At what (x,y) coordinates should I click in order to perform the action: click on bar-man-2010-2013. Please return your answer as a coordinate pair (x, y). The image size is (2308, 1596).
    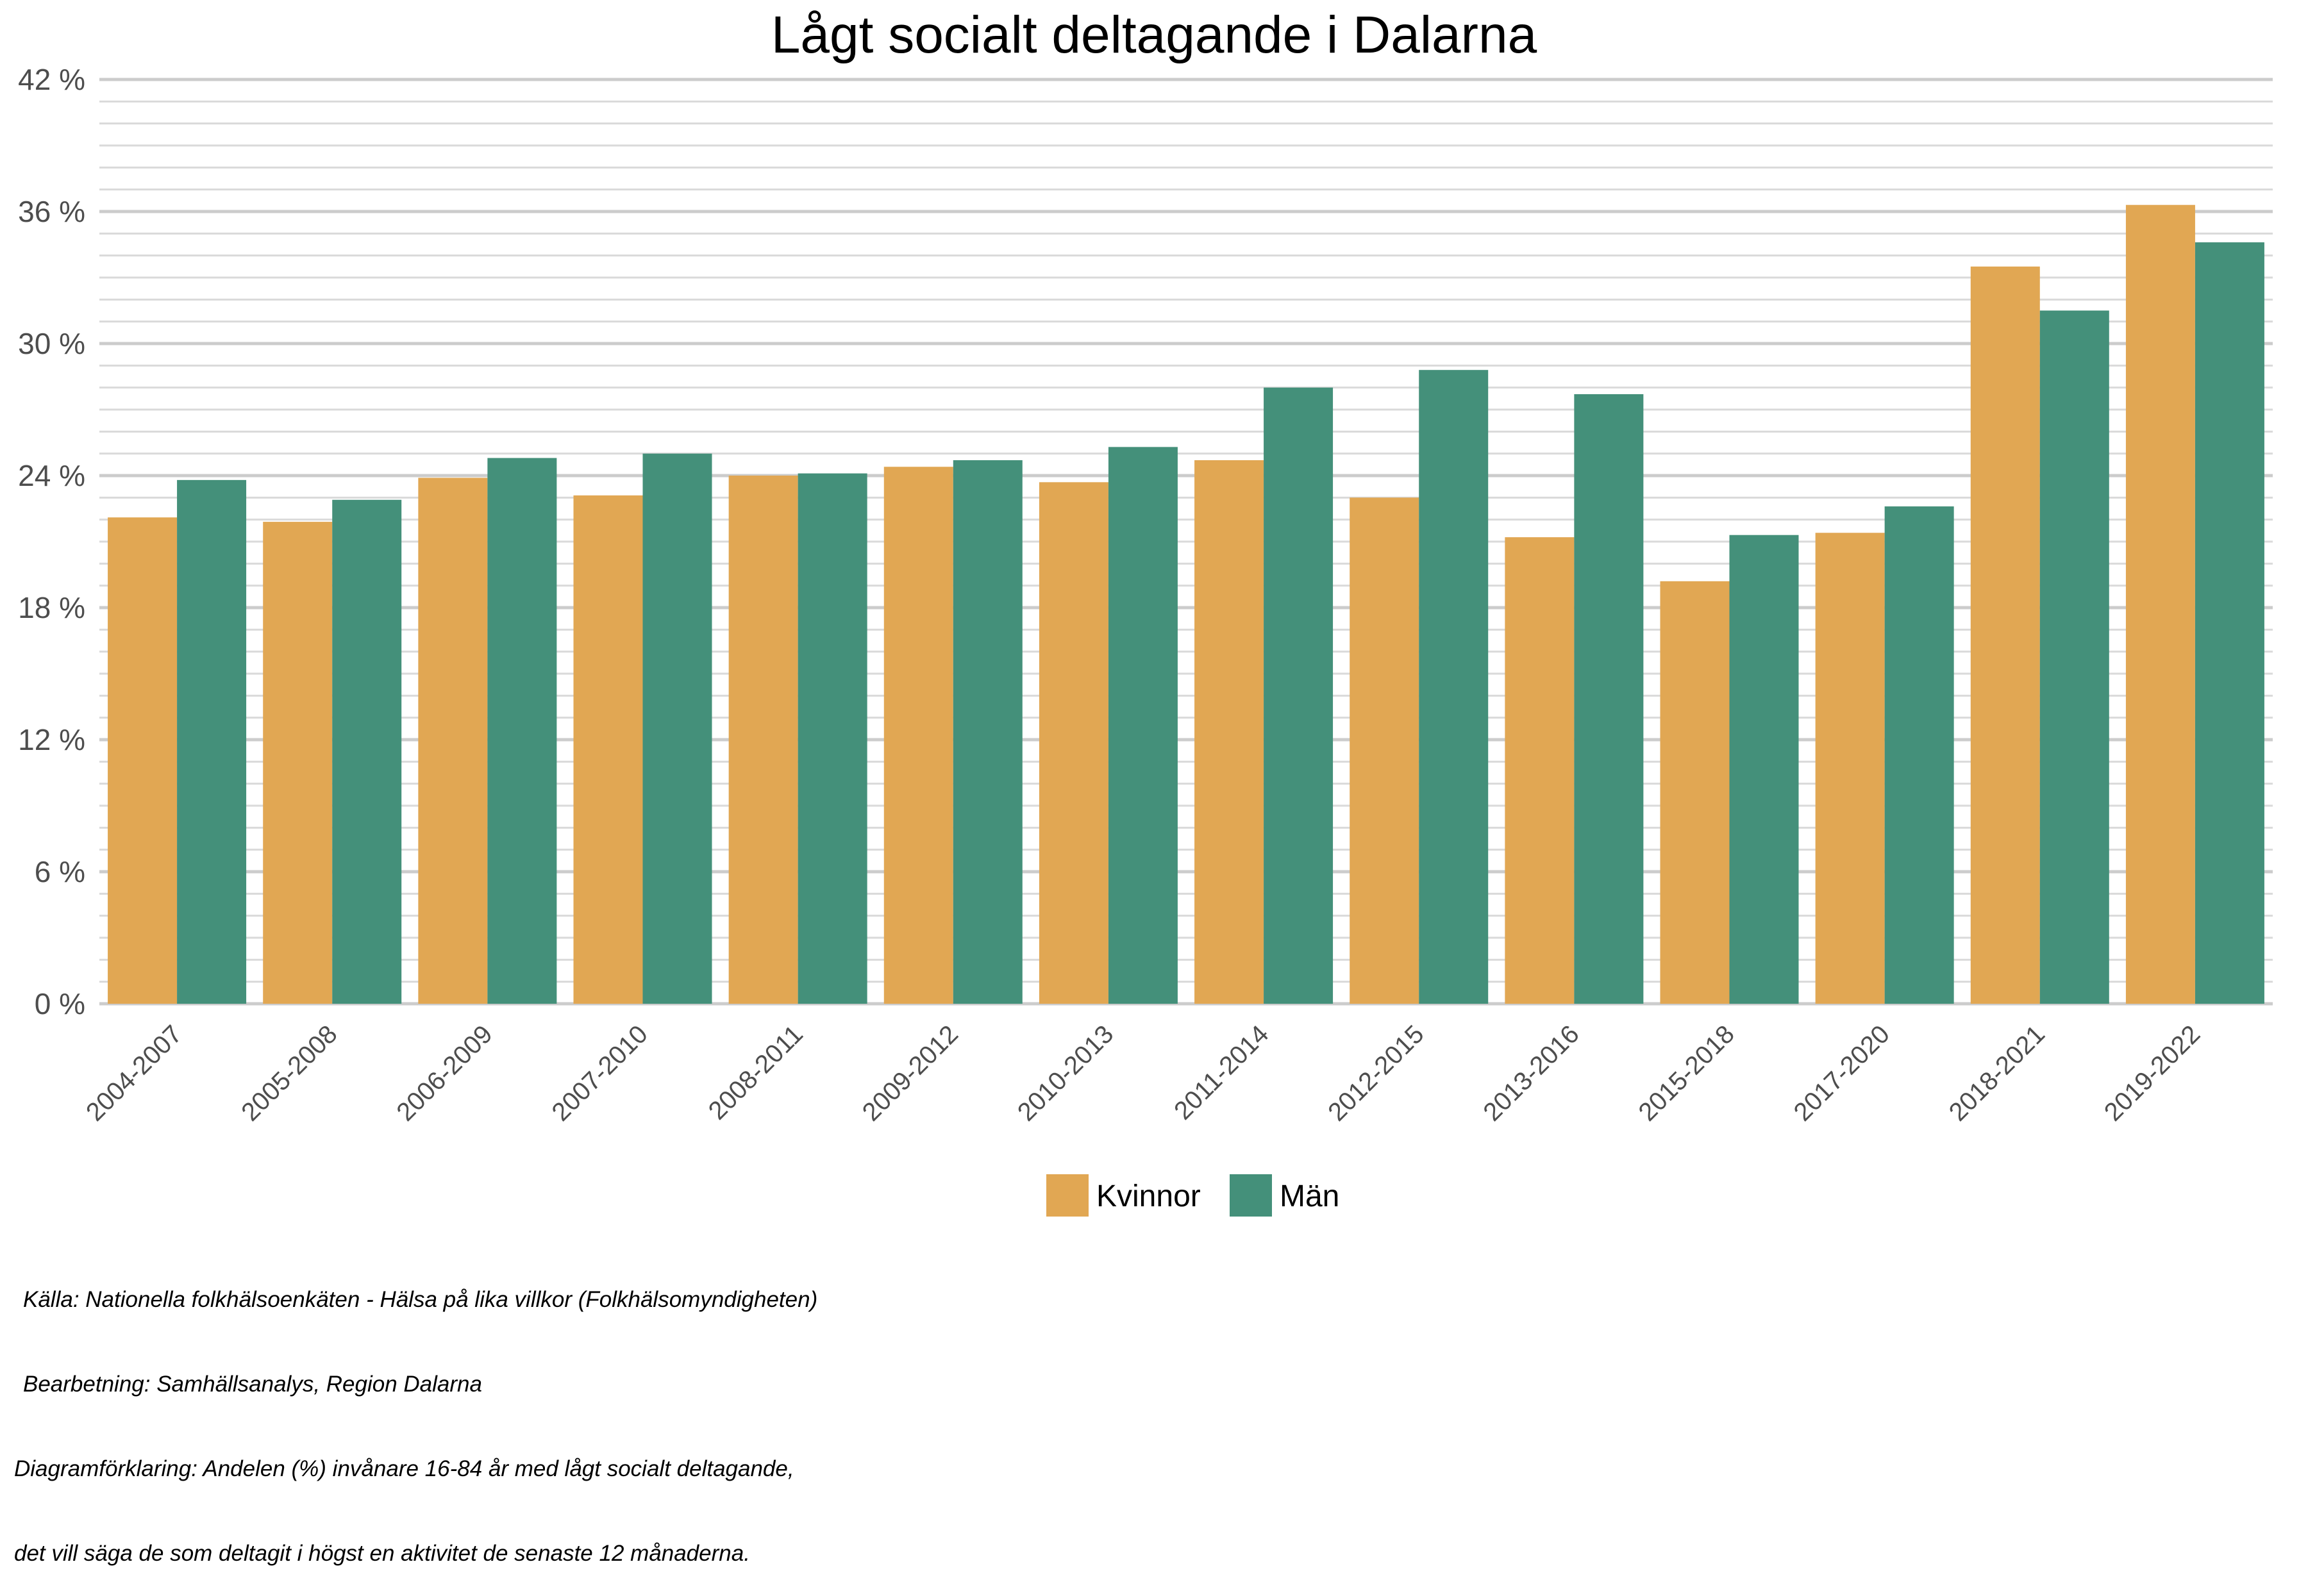
    Looking at the image, I should click on (1143, 725).